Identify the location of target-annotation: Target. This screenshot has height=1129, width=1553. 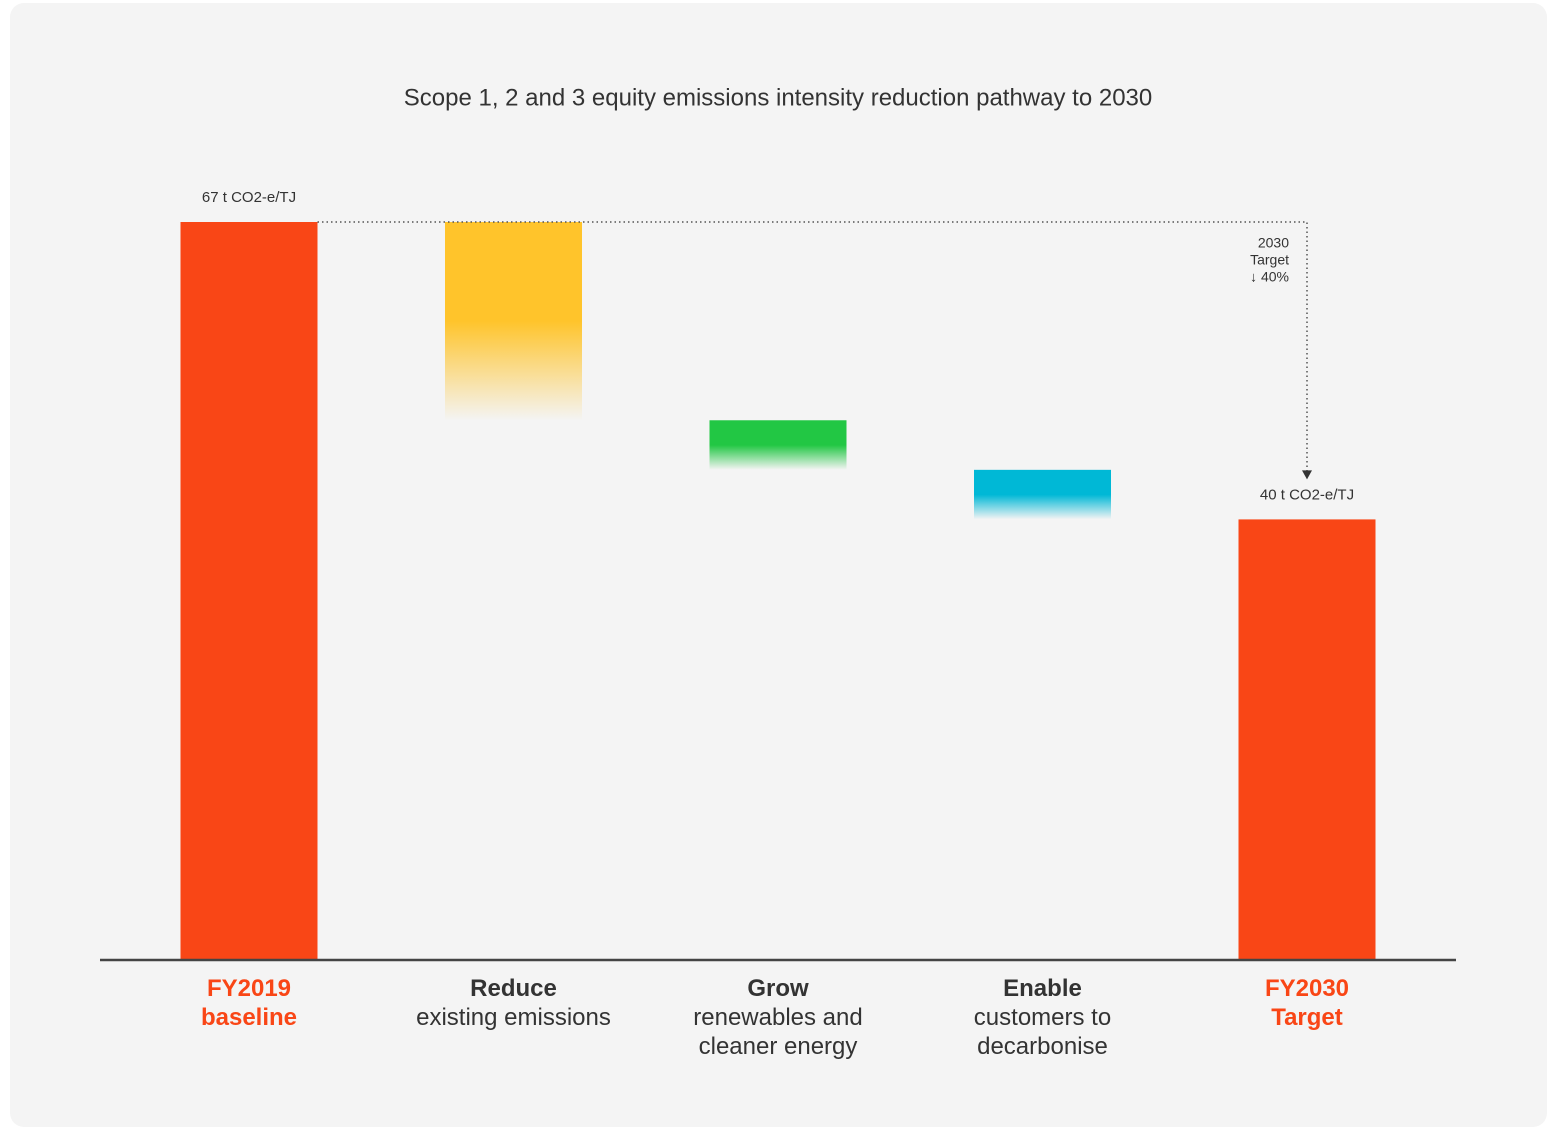
(1269, 260).